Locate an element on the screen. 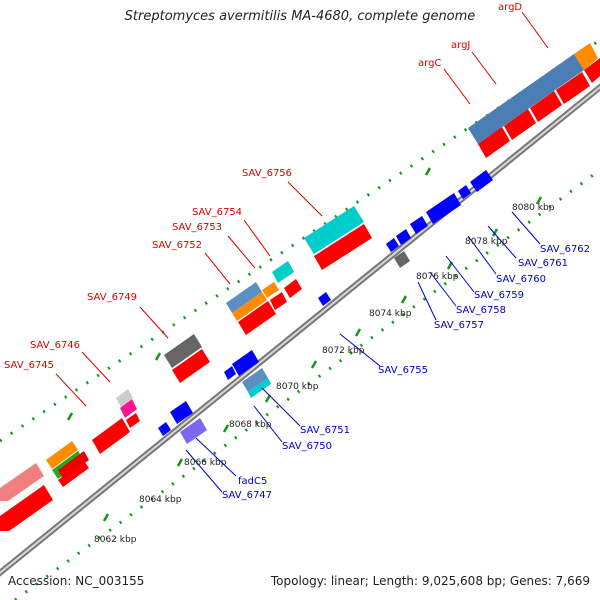 The image size is (600, 600). gene-label-sav6750: SAV_6750 is located at coordinates (307, 446).